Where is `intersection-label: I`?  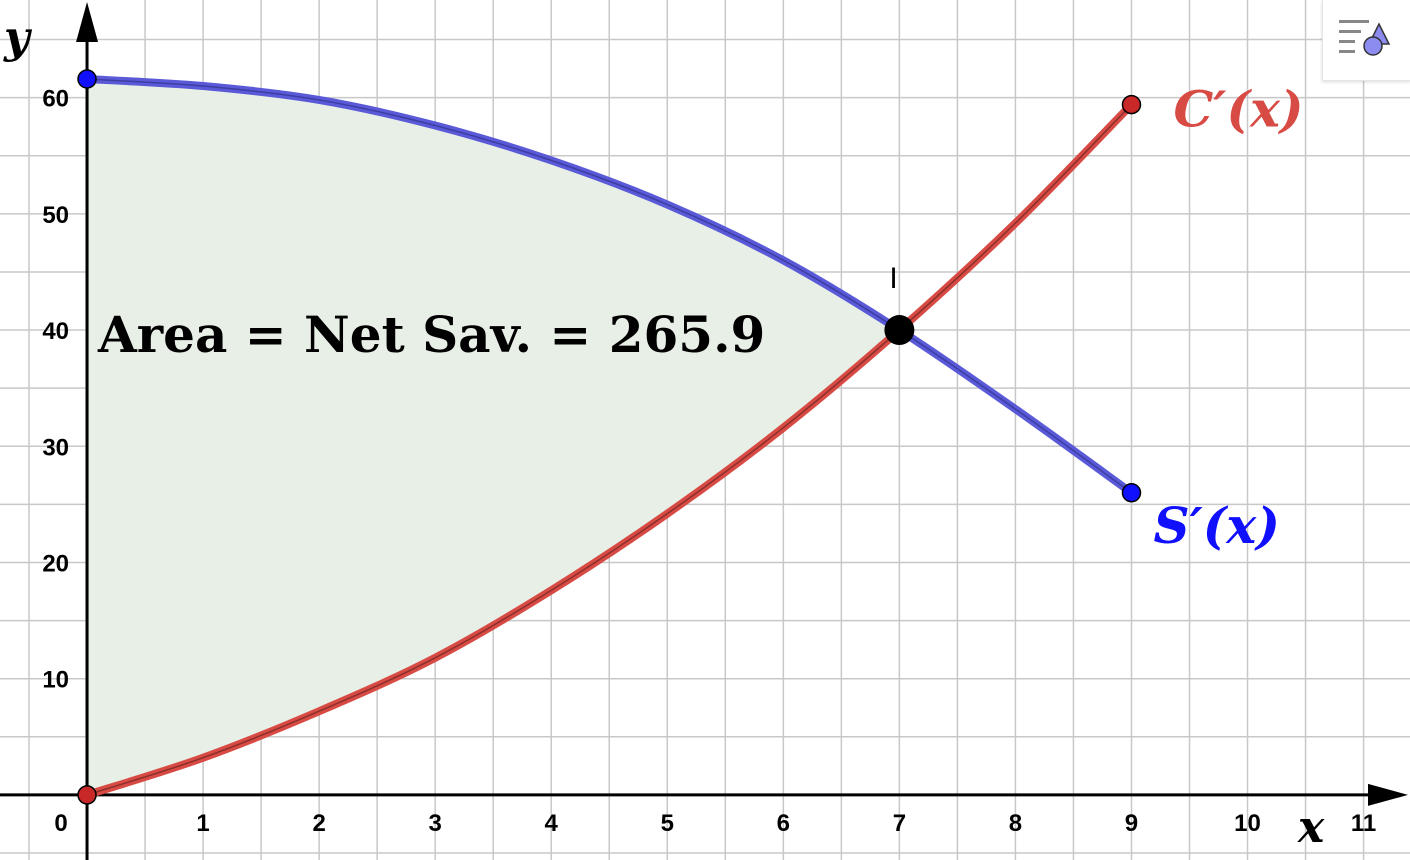
intersection-label: I is located at coordinates (893, 278).